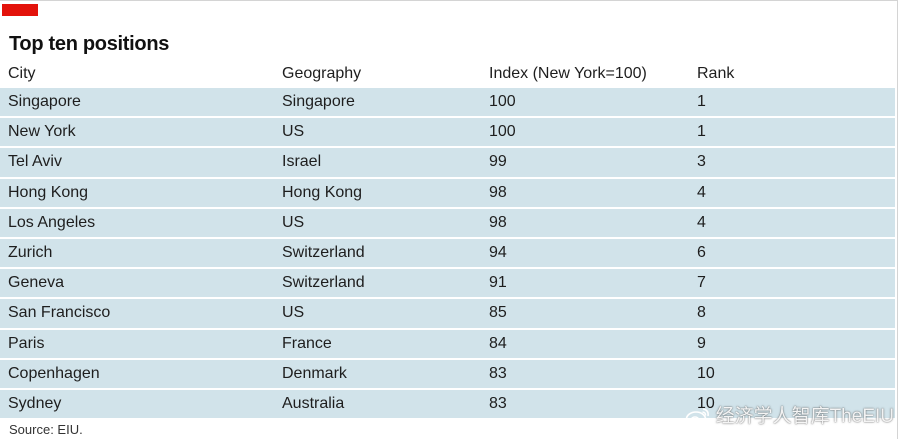  Describe the element at coordinates (447, 373) in the screenshot. I see `table-row: Copenhagen Denmark 83 10` at that location.